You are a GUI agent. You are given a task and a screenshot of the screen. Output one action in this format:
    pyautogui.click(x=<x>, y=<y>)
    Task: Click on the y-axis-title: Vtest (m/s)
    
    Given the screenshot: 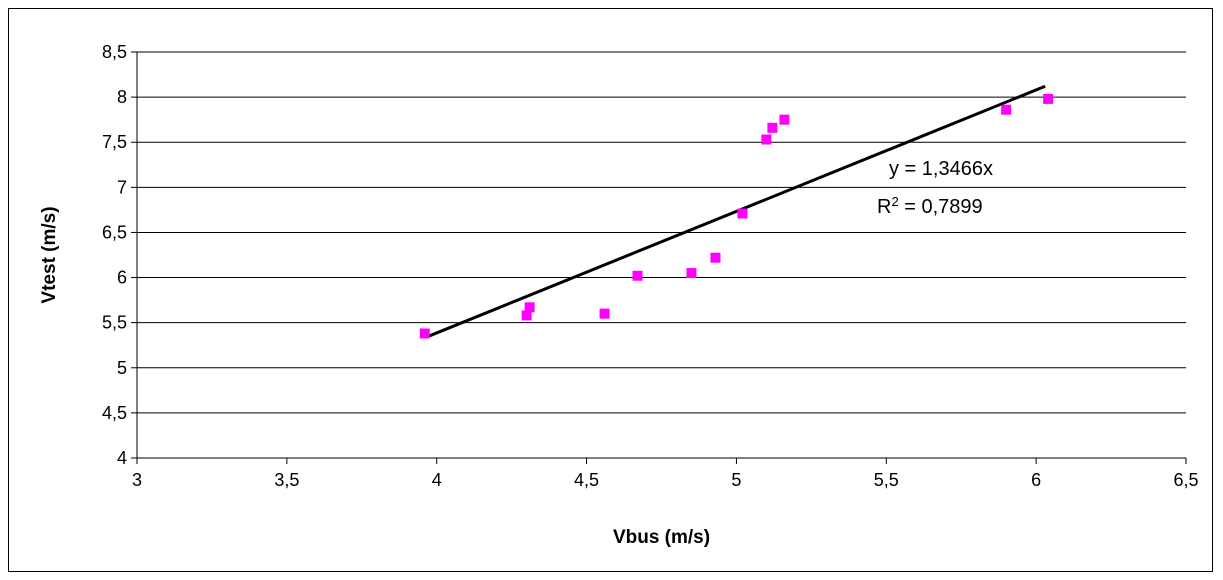 What is the action you would take?
    pyautogui.click(x=49, y=254)
    